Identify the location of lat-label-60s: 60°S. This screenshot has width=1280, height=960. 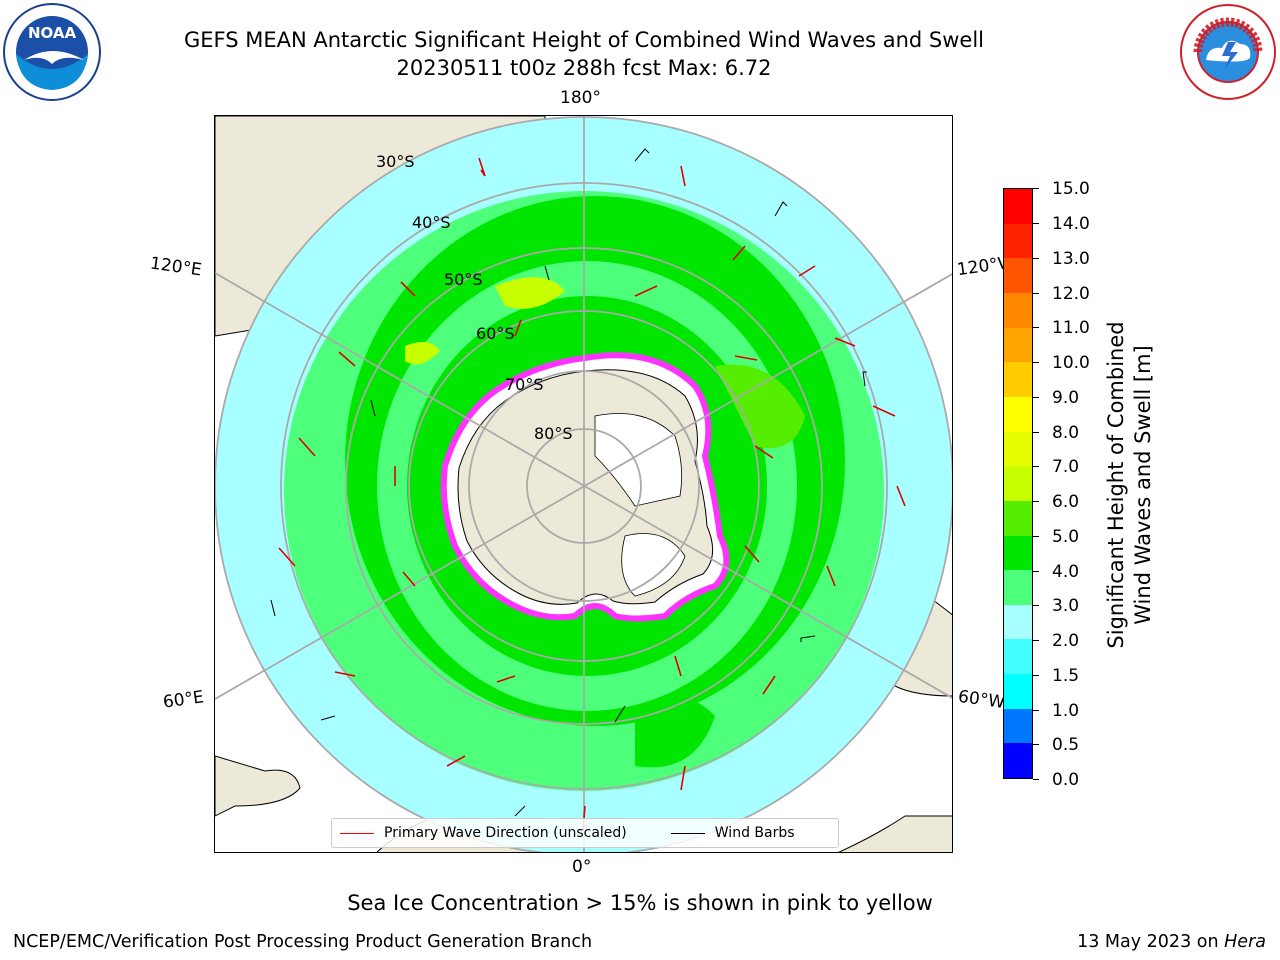
(495, 333).